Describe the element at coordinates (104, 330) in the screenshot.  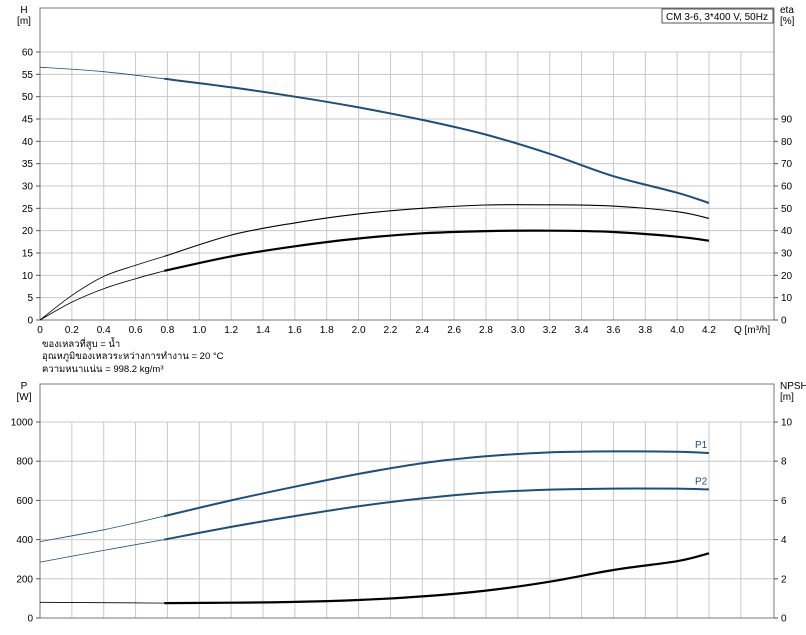
I see `x-tick-label: 0.4` at that location.